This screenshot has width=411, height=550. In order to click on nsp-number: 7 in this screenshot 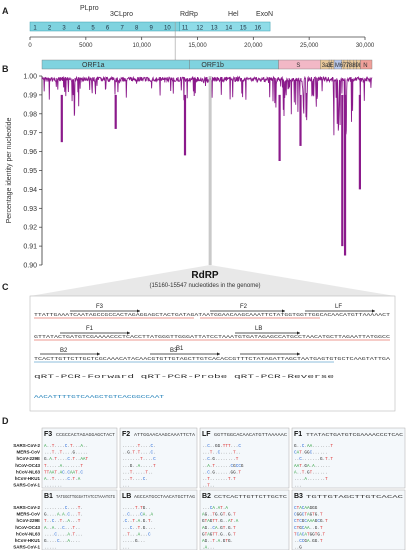, I will do `click(122, 29)`.